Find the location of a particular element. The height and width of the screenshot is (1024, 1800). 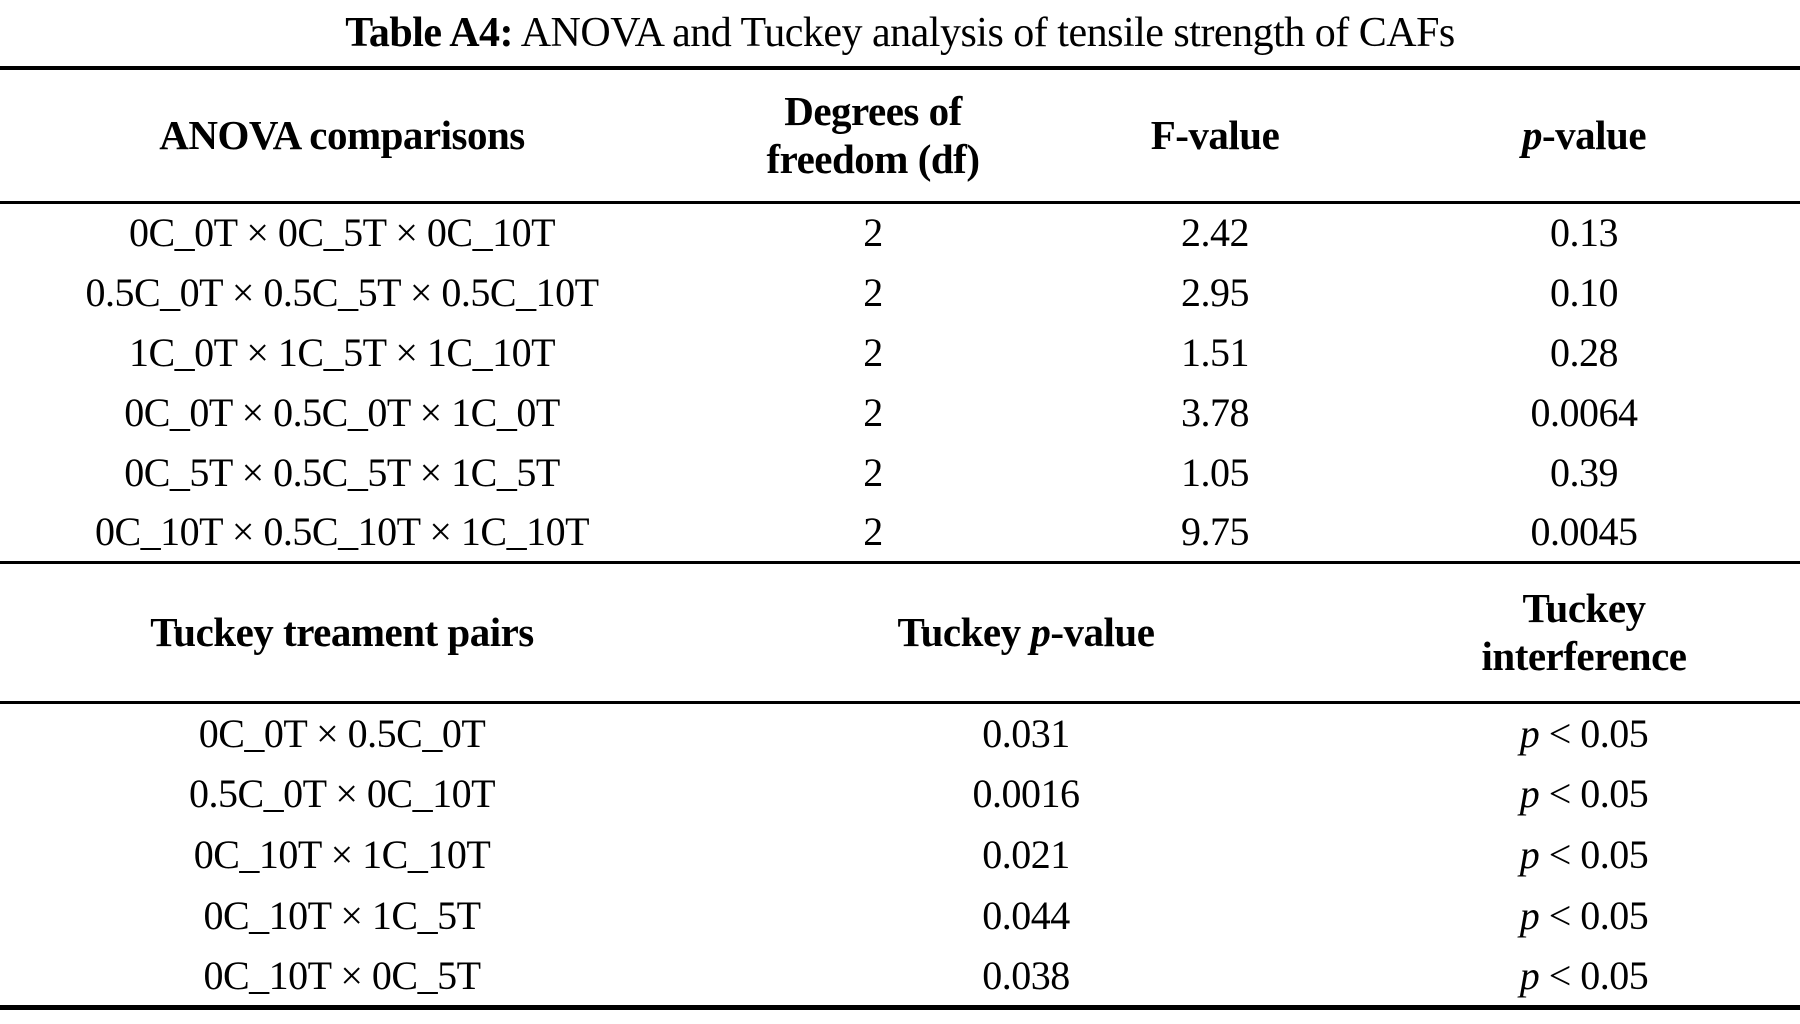

header-p-value: p-value is located at coordinates (1584, 135).